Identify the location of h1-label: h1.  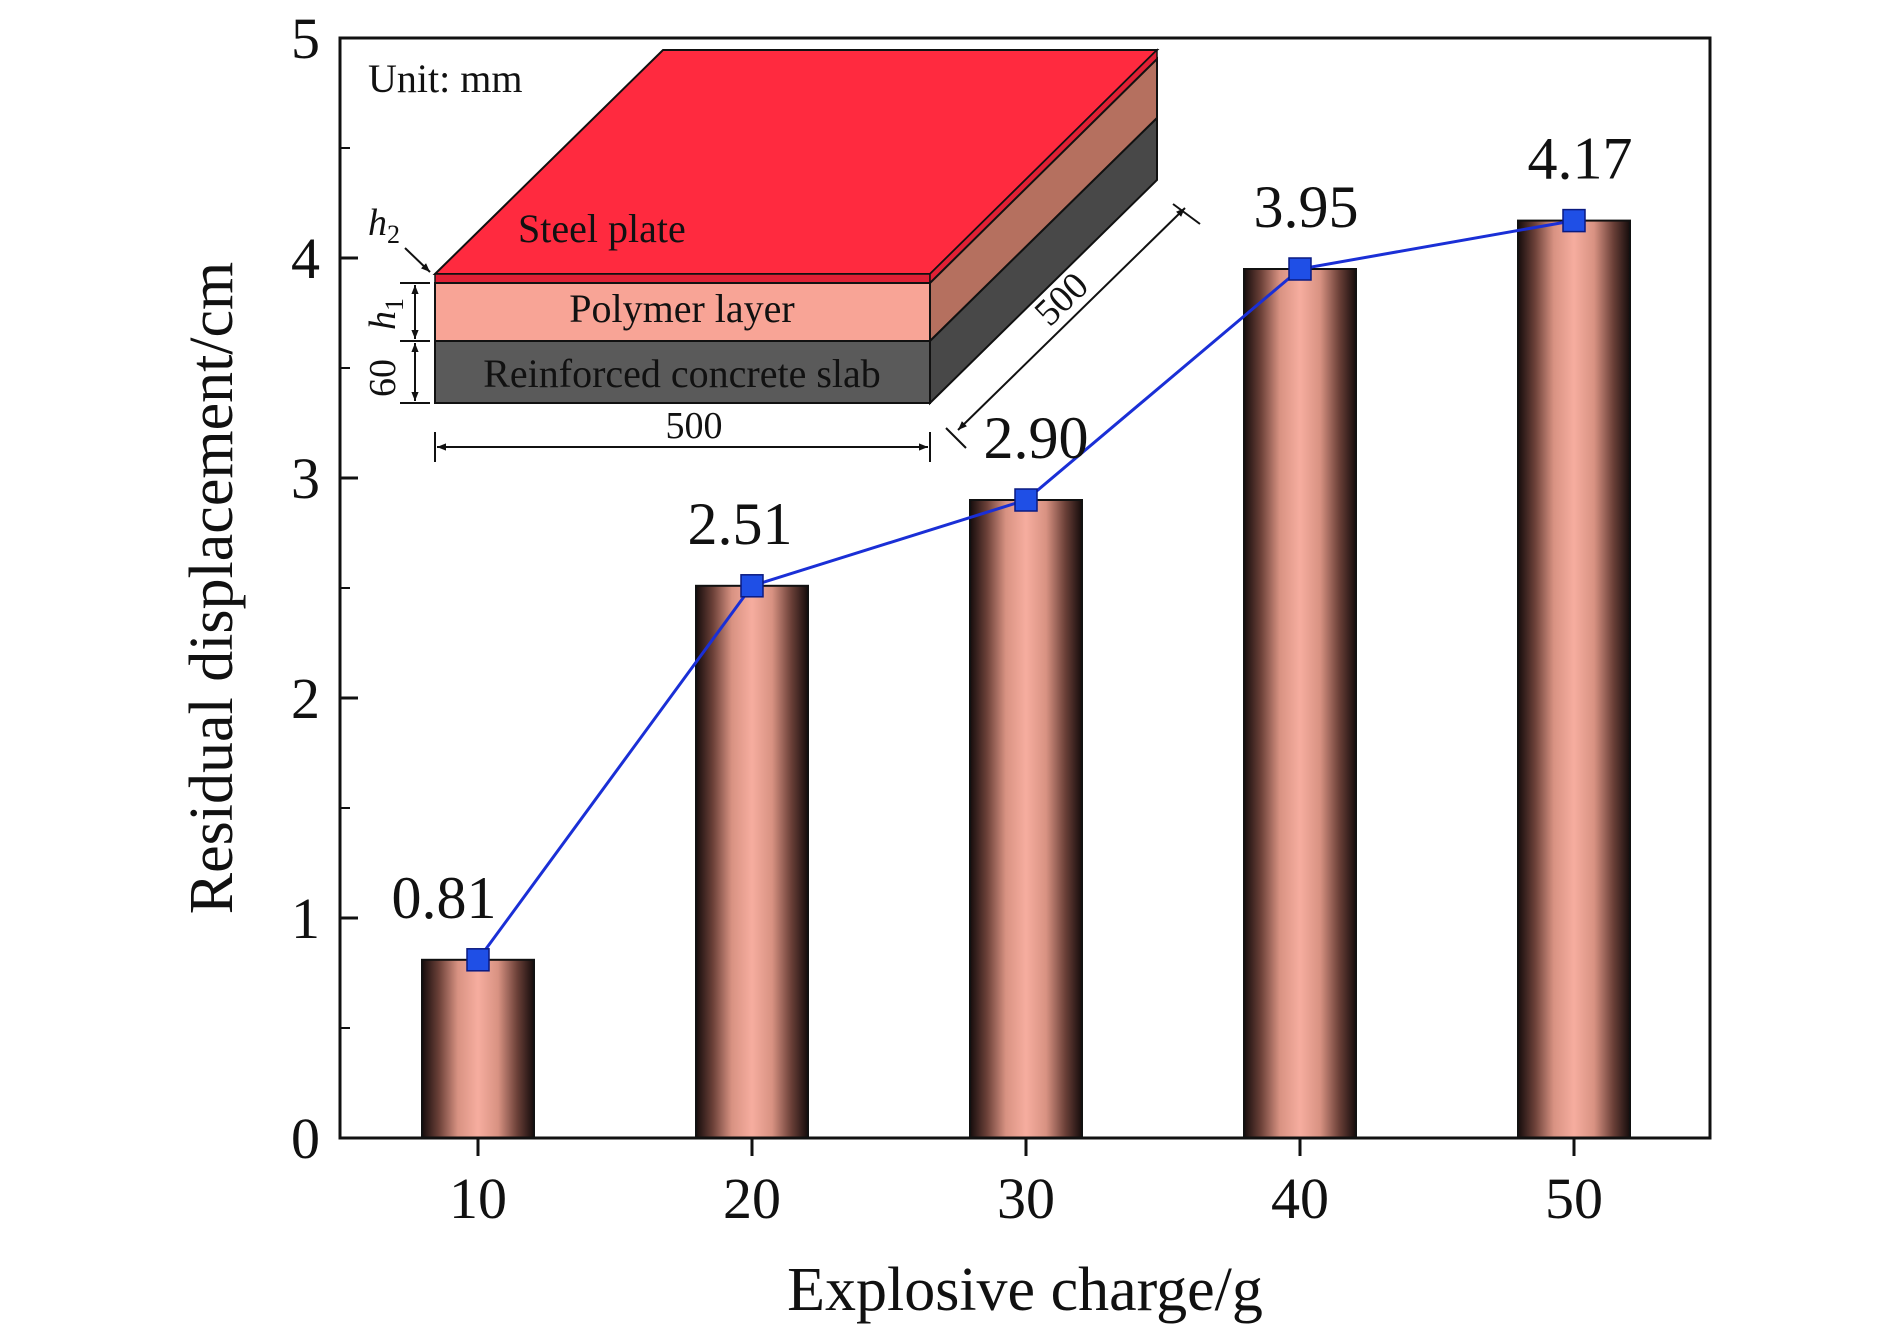
(385, 314).